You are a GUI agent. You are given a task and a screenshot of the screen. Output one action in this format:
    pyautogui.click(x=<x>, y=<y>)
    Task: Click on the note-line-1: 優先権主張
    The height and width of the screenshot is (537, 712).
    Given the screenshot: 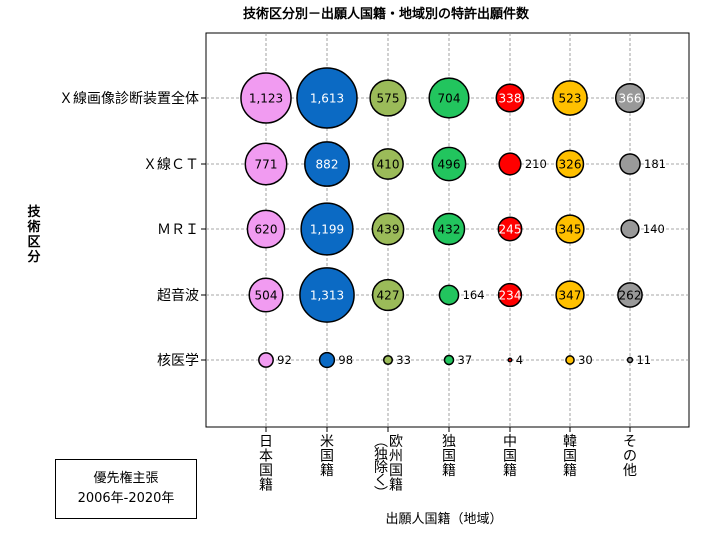 What is the action you would take?
    pyautogui.click(x=126, y=478)
    